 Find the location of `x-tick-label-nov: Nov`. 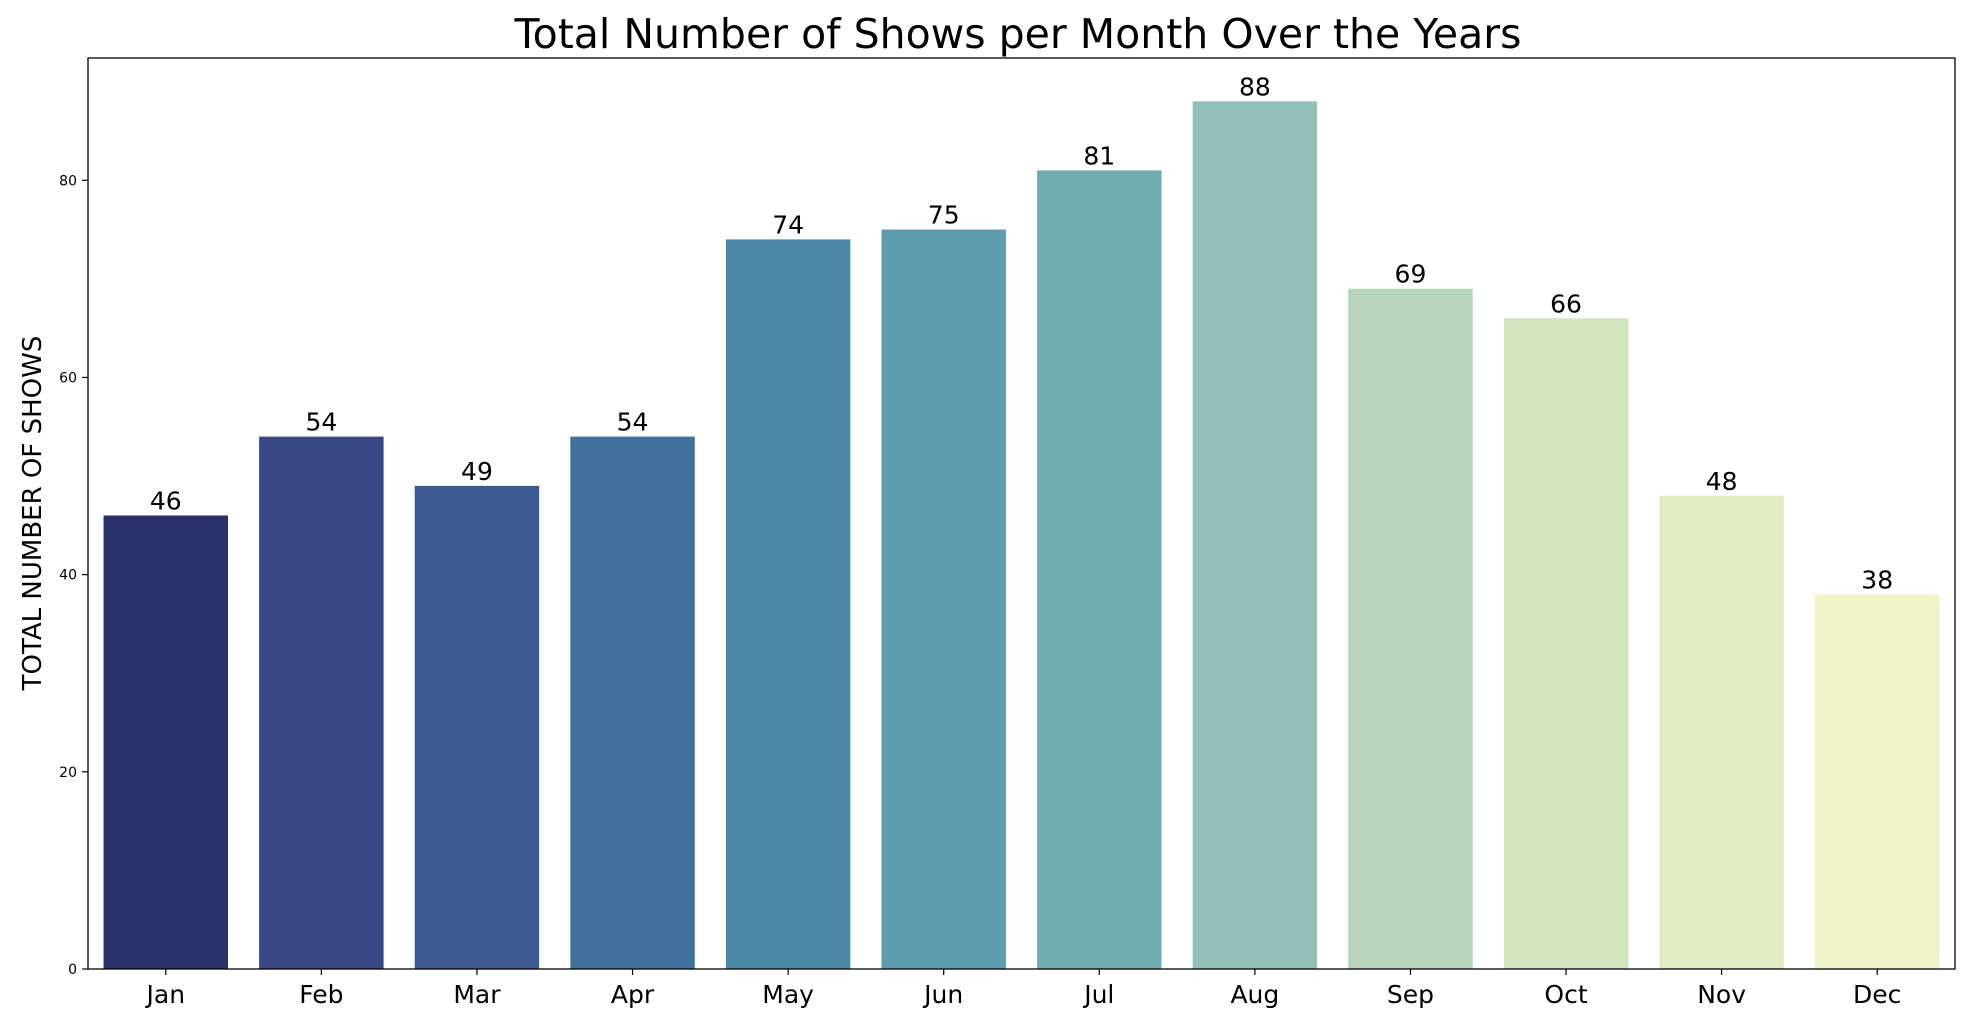

x-tick-label-nov: Nov is located at coordinates (1721, 994).